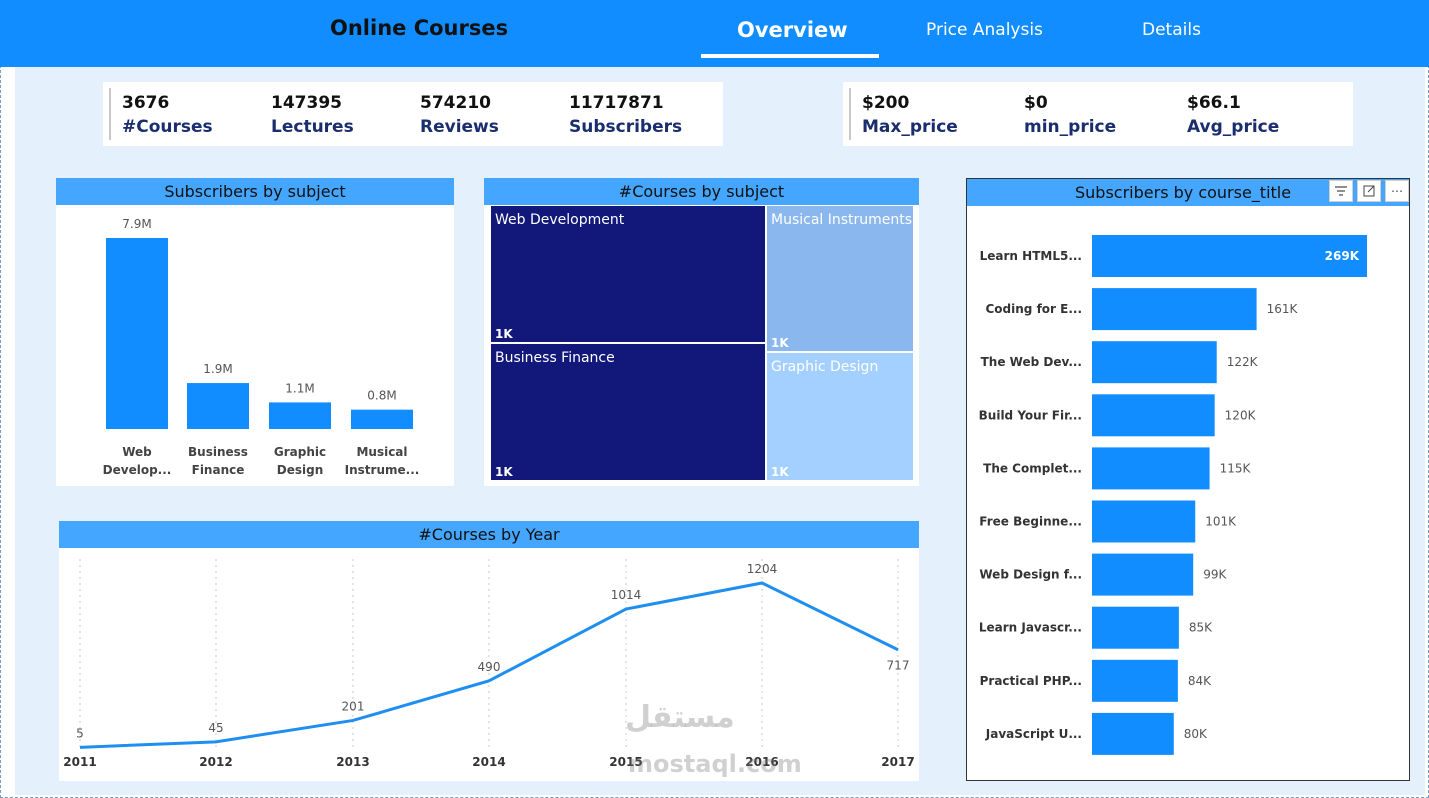 The image size is (1429, 798). Describe the element at coordinates (419, 28) in the screenshot. I see `app-title: Online Courses` at that location.